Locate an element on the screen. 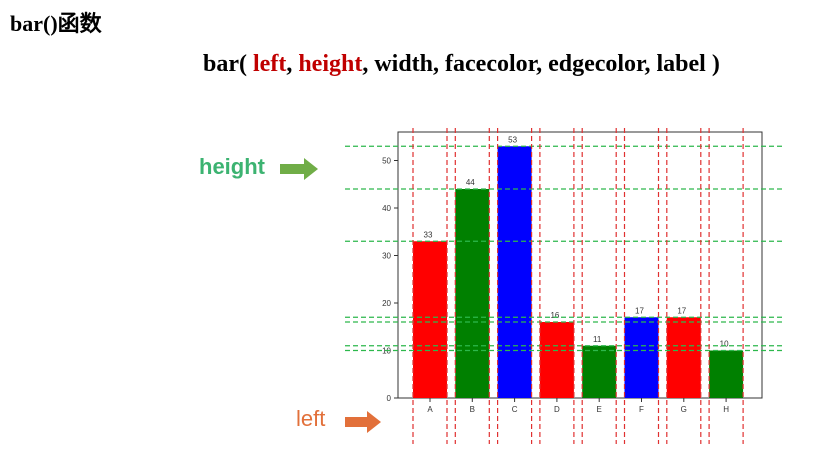 The width and height of the screenshot is (826, 466). data-label: 10 is located at coordinates (724, 344).